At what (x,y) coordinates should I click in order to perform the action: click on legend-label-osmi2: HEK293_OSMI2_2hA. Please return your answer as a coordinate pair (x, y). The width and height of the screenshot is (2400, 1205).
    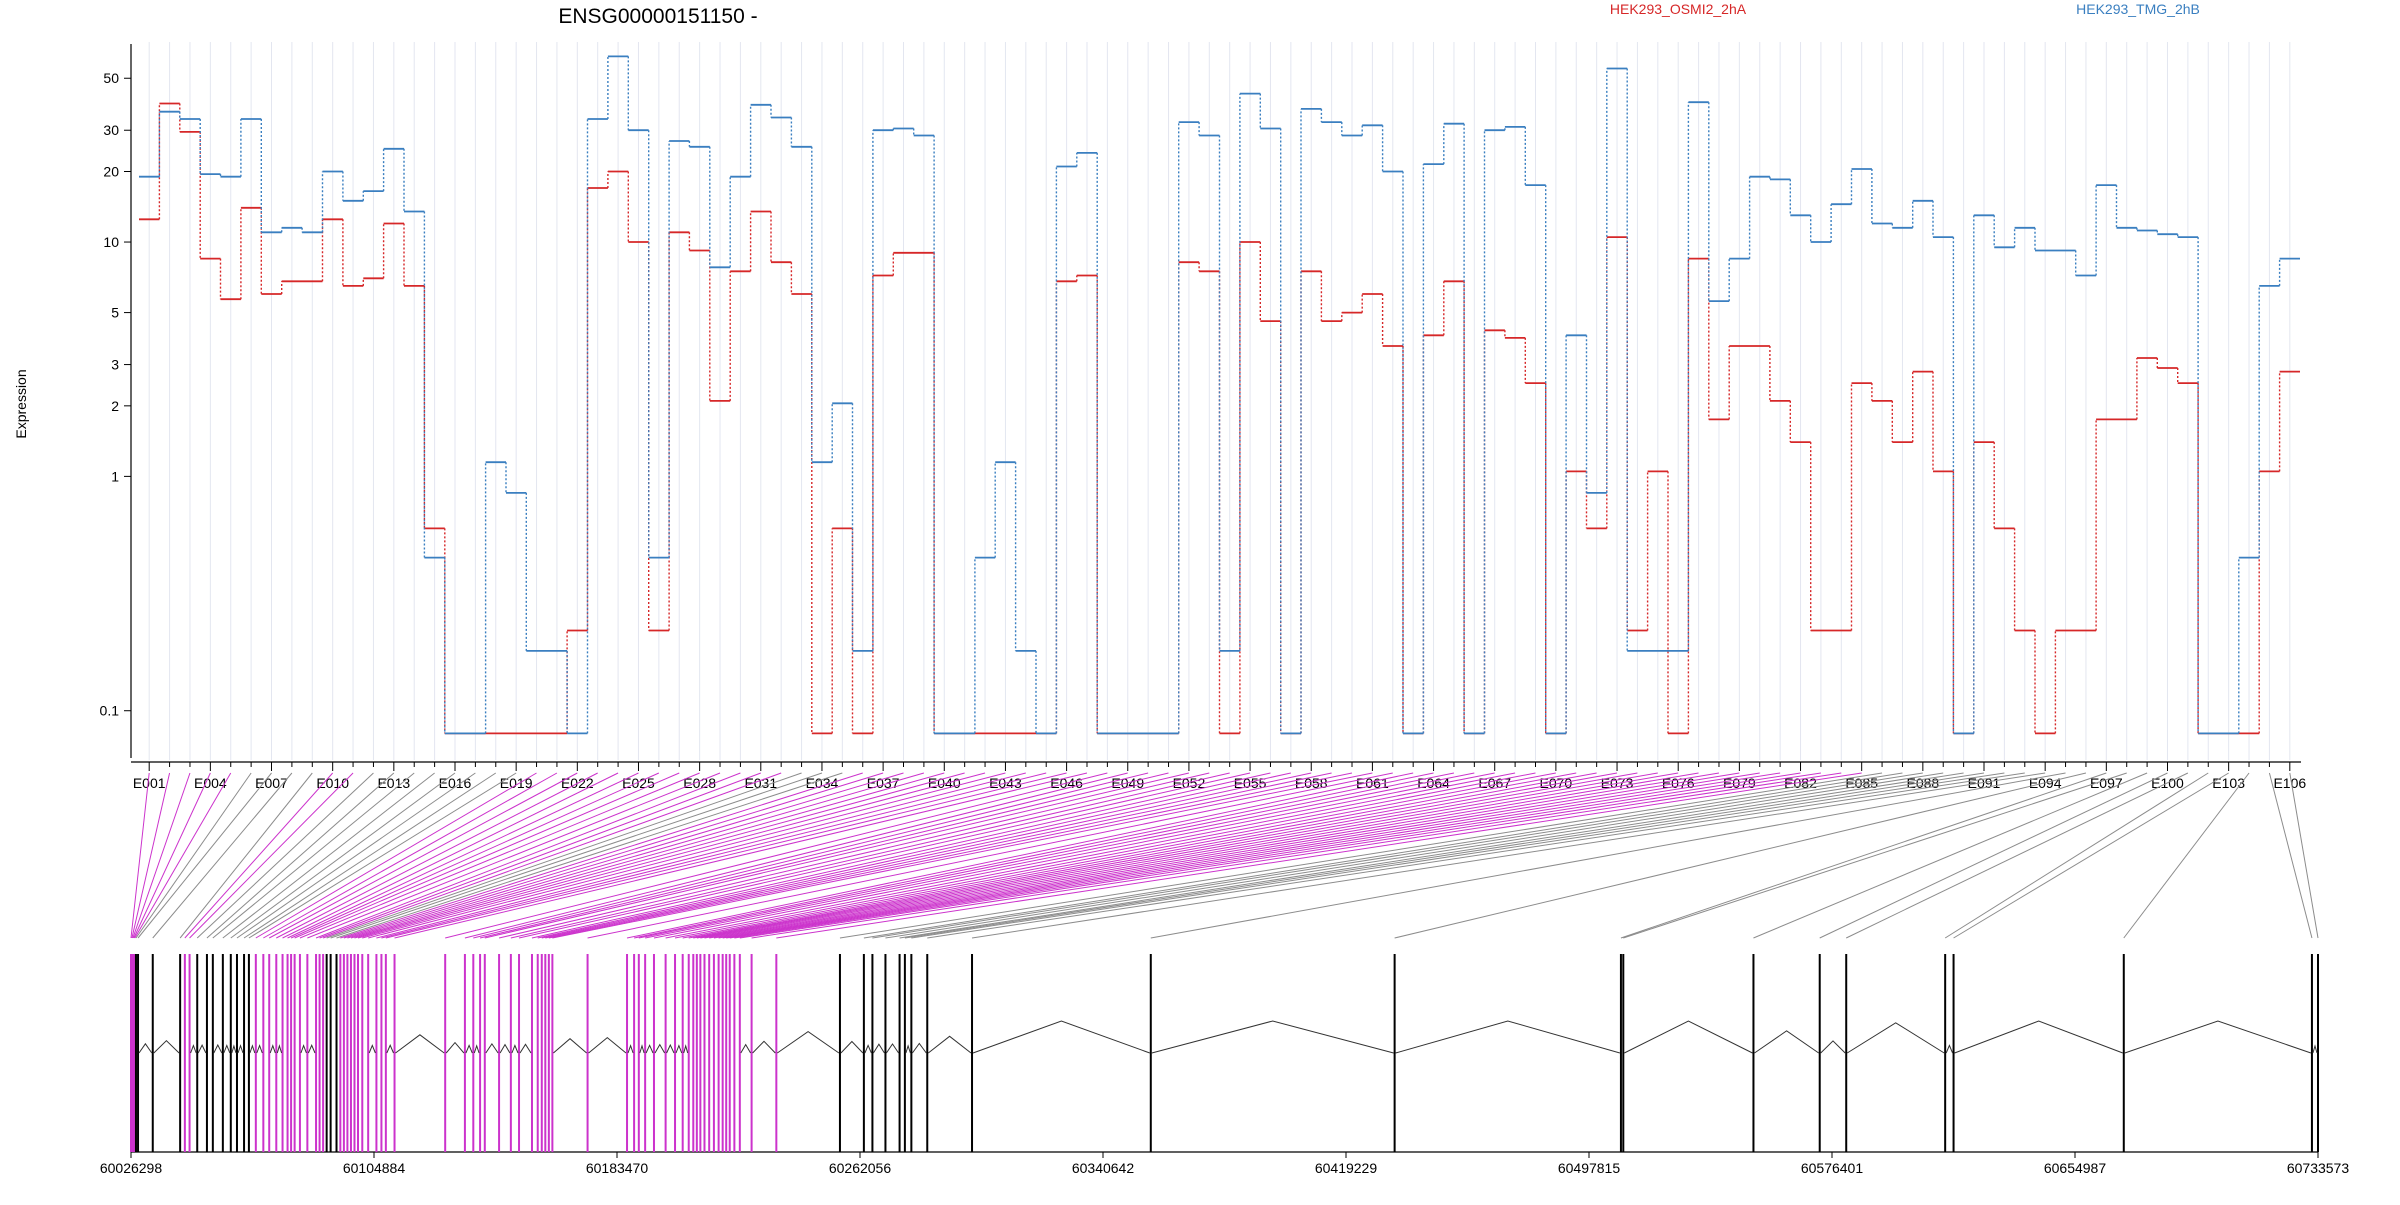
    Looking at the image, I should click on (1678, 9).